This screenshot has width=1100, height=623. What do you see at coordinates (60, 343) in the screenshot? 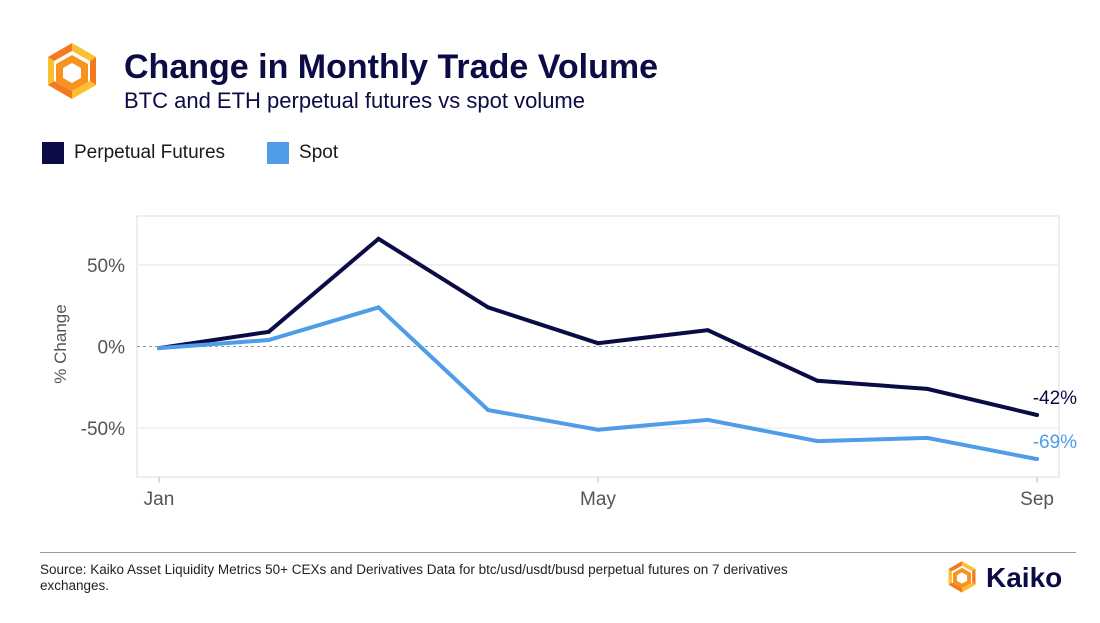
I see `y-axis-label: % Change` at bounding box center [60, 343].